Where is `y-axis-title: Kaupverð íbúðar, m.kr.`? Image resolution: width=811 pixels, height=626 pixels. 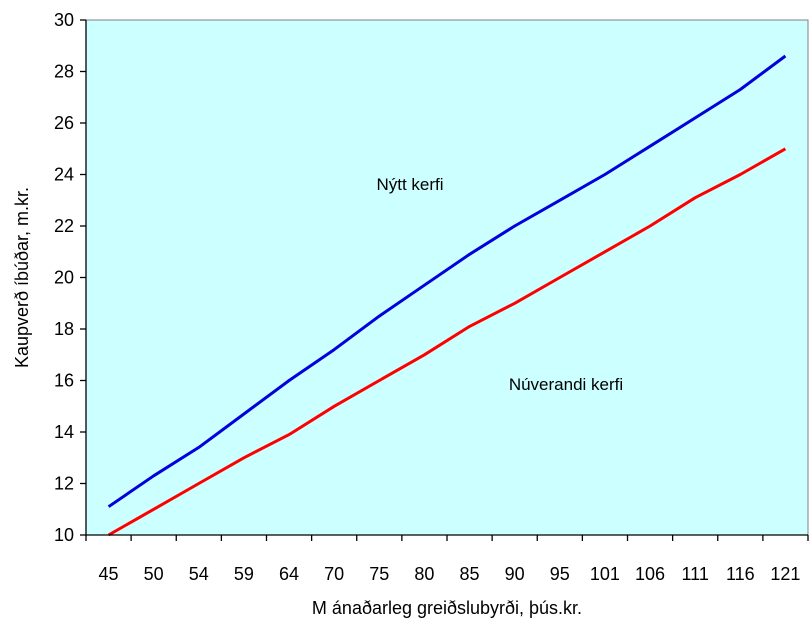
y-axis-title: Kaupverð íbúðar, m.kr. is located at coordinates (22, 277).